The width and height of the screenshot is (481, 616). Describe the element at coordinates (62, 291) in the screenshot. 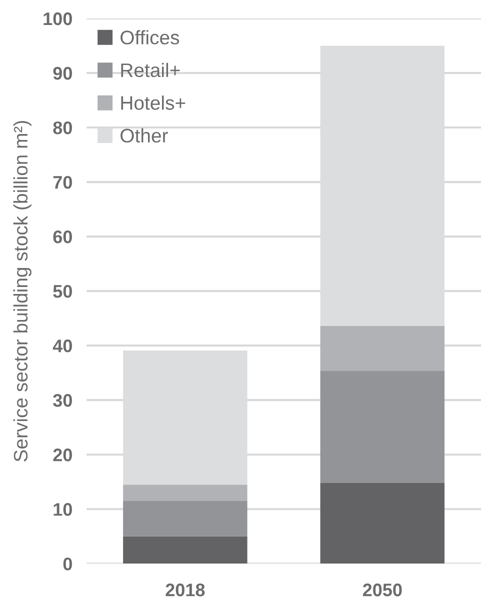

I see `y-tick-label: 50` at that location.